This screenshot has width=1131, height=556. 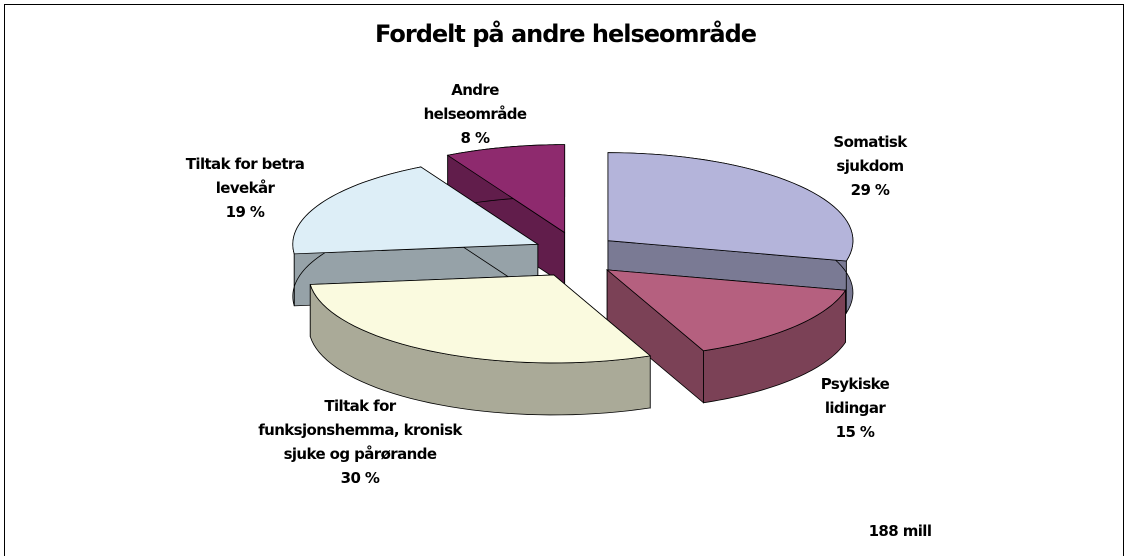 I want to click on value-label: 19 %, so click(x=245, y=212).